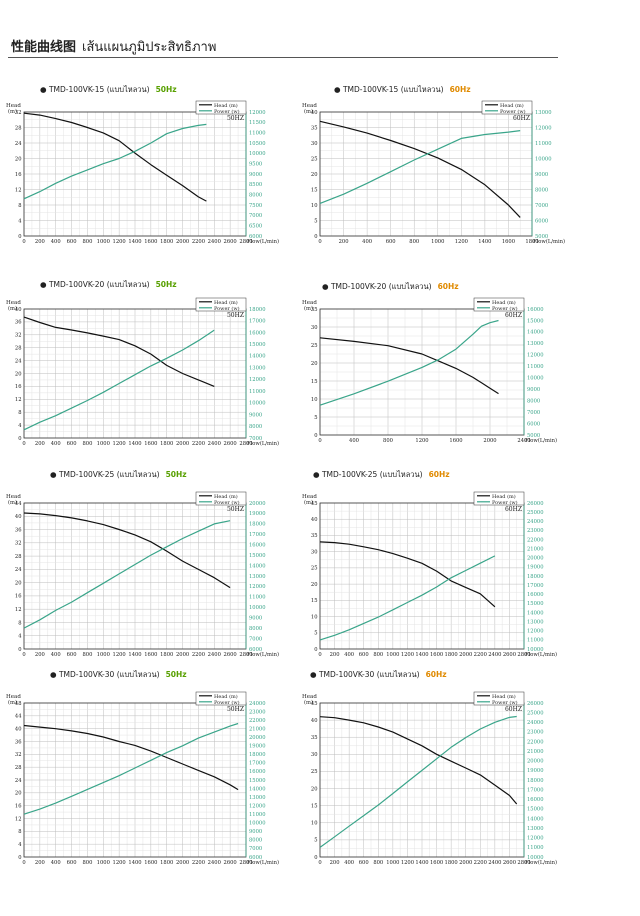  I want to click on chart-caption: ● TMD-100VK-20 (แบบไหลวน) 50Hz, so click(108, 284).